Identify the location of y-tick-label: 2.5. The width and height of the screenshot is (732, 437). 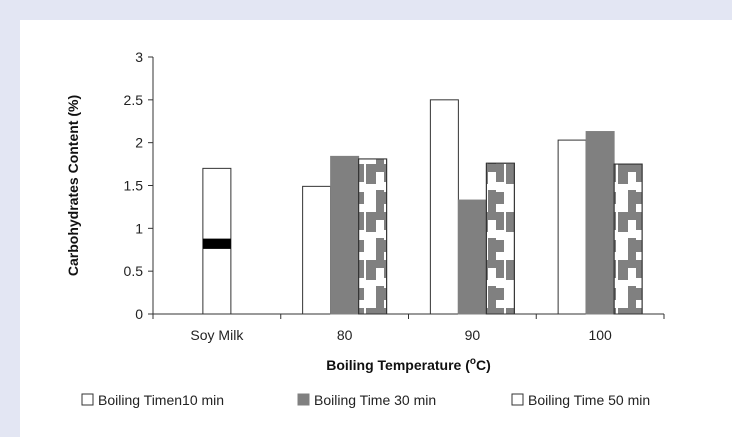
(134, 100).